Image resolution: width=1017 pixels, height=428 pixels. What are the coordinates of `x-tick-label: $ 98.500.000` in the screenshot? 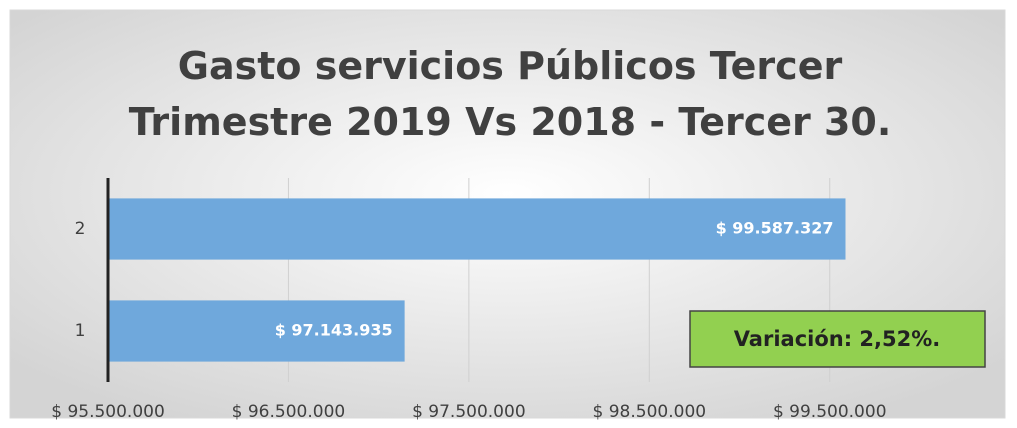 It's located at (650, 412).